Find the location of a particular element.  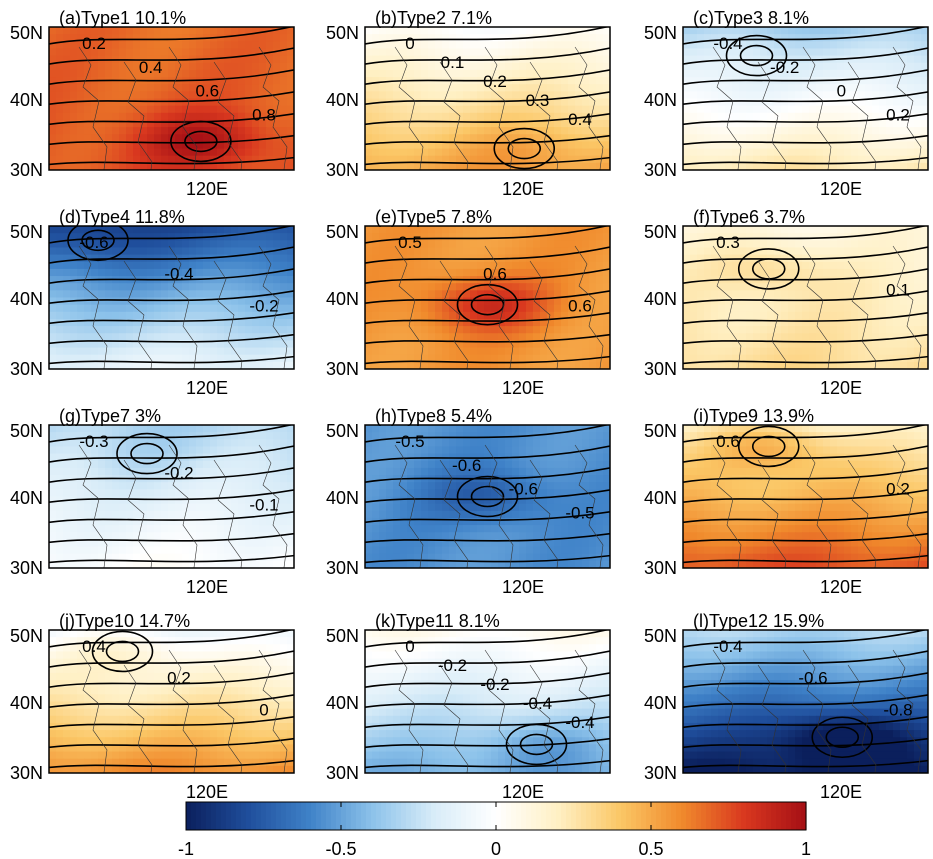

boundary-lines is located at coordinates (499, 108).